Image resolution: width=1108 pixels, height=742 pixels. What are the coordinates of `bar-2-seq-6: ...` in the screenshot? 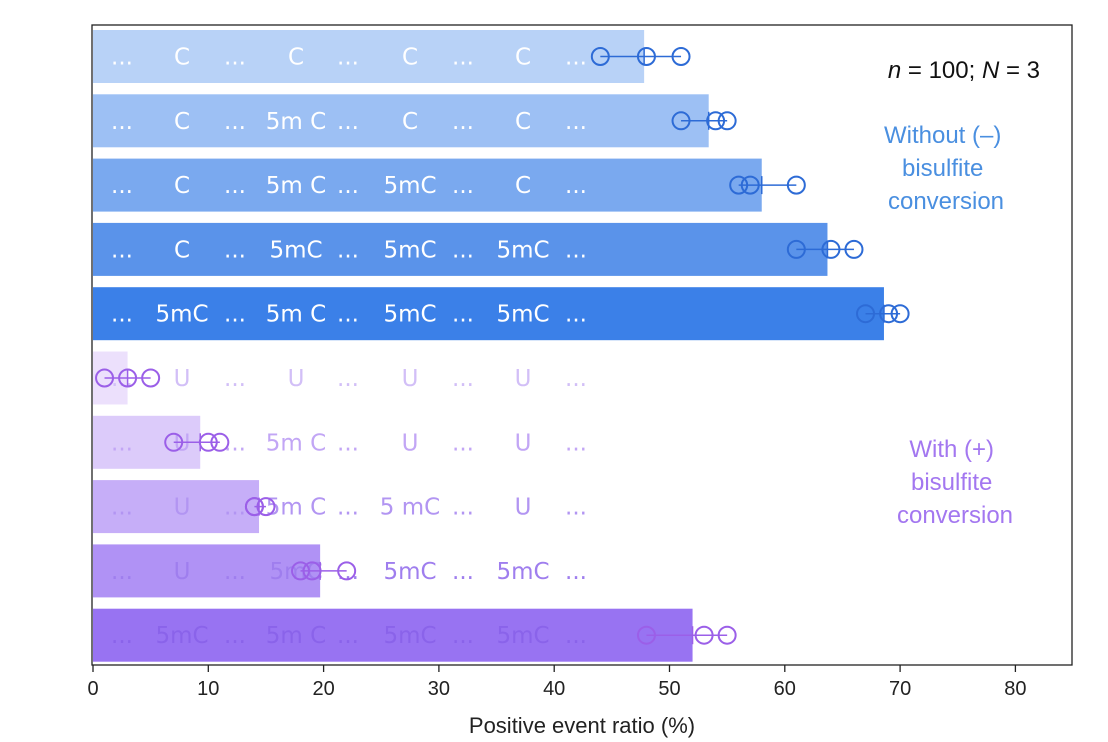 It's located at (463, 186).